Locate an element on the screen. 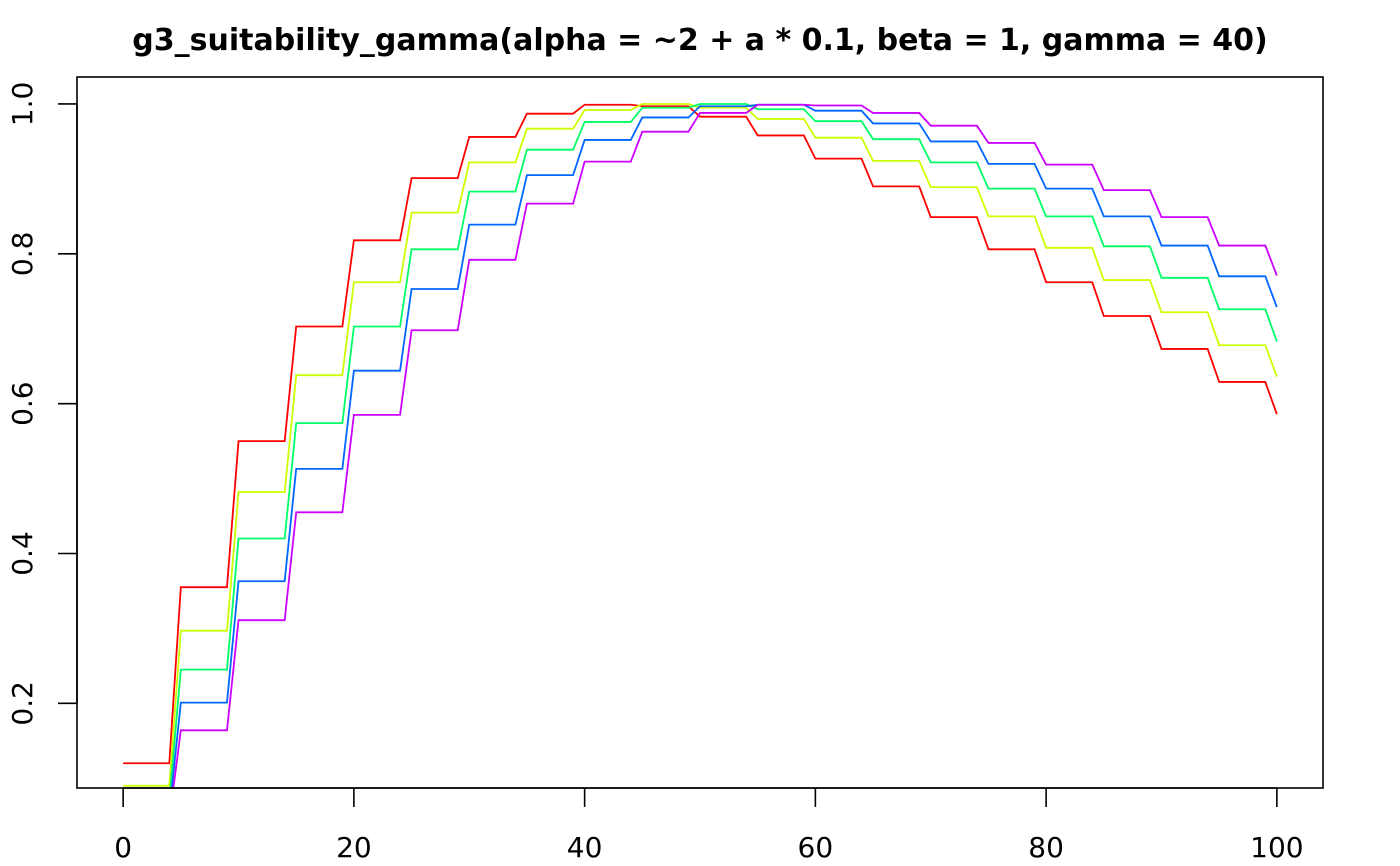  x-tick-label: 80 is located at coordinates (1046, 847).